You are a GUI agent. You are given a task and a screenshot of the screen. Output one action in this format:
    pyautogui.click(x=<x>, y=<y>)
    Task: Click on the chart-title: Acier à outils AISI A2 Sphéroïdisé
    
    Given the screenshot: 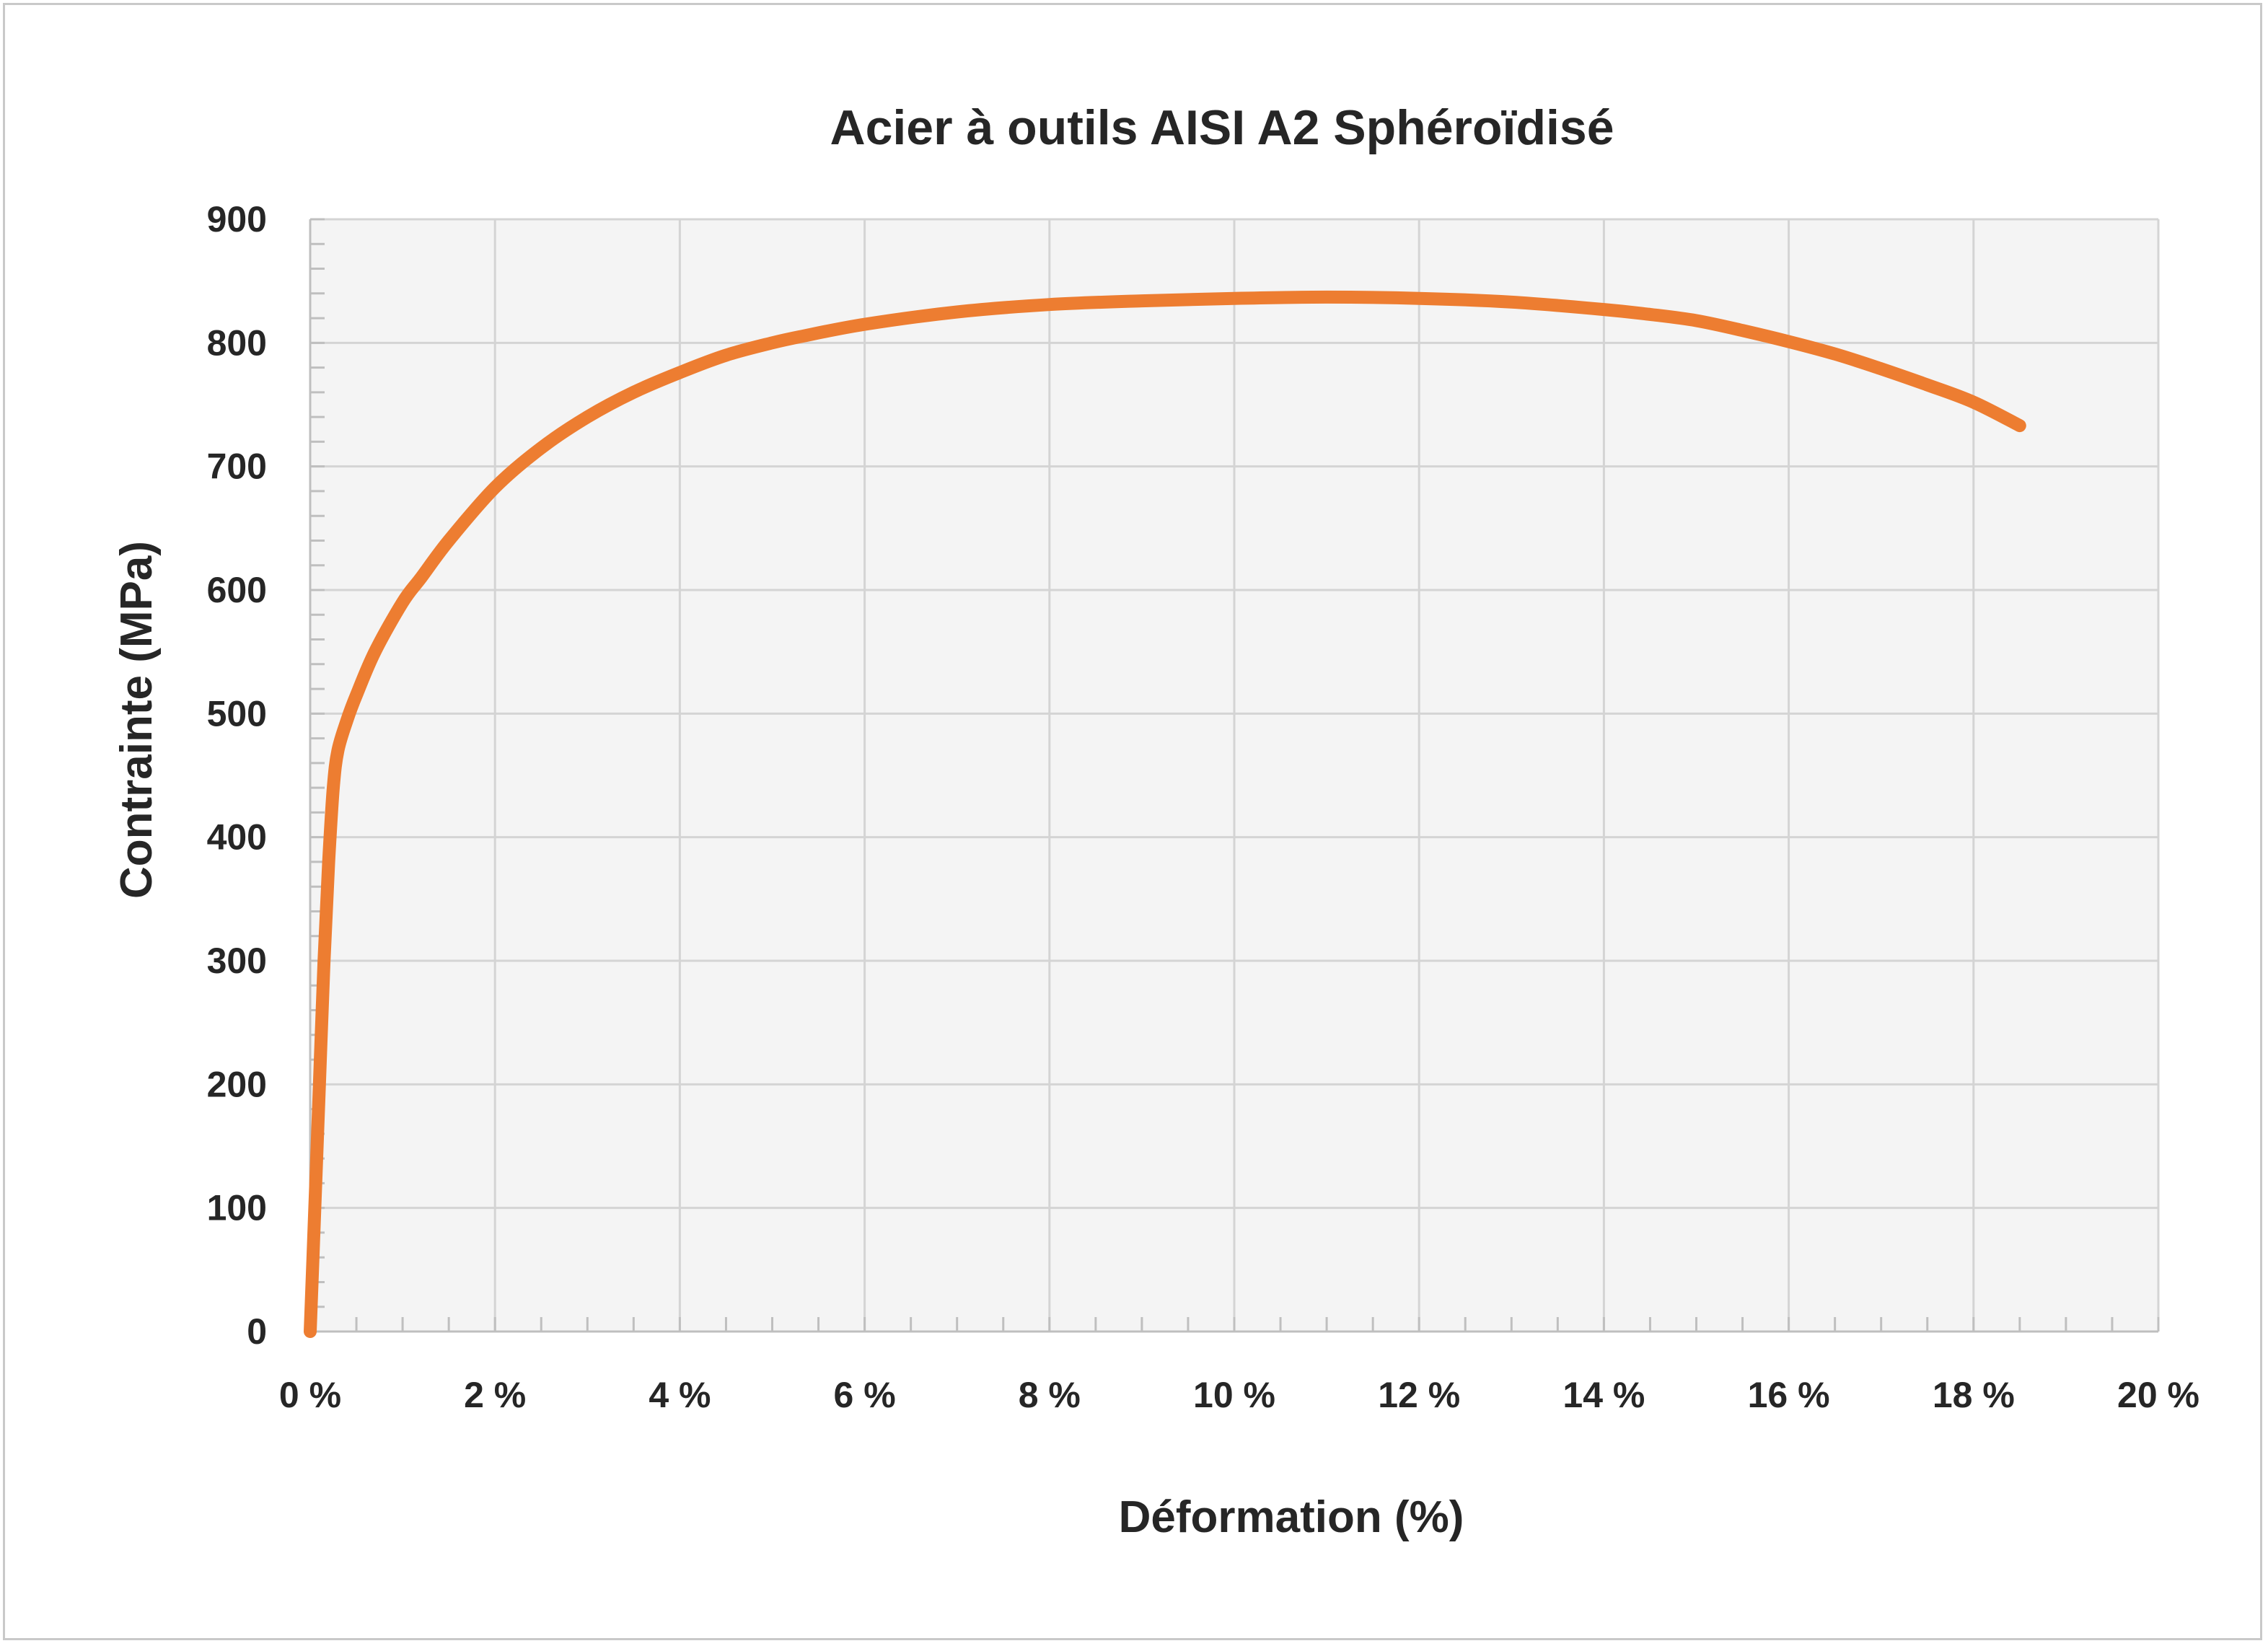 What is the action you would take?
    pyautogui.click(x=1222, y=127)
    